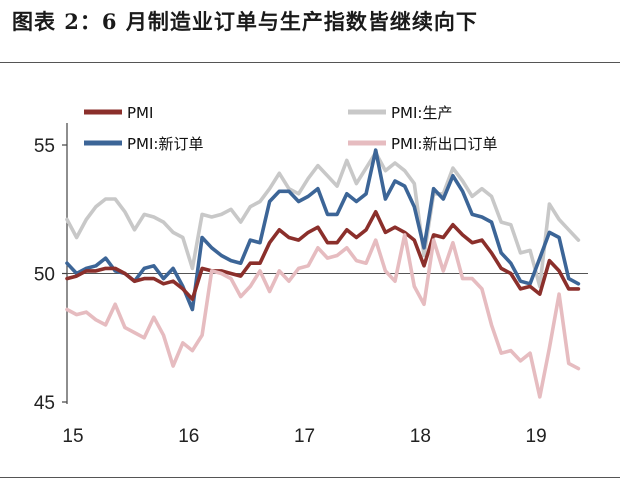 The width and height of the screenshot is (620, 481). I want to click on y-tick-label: 55, so click(44, 146).